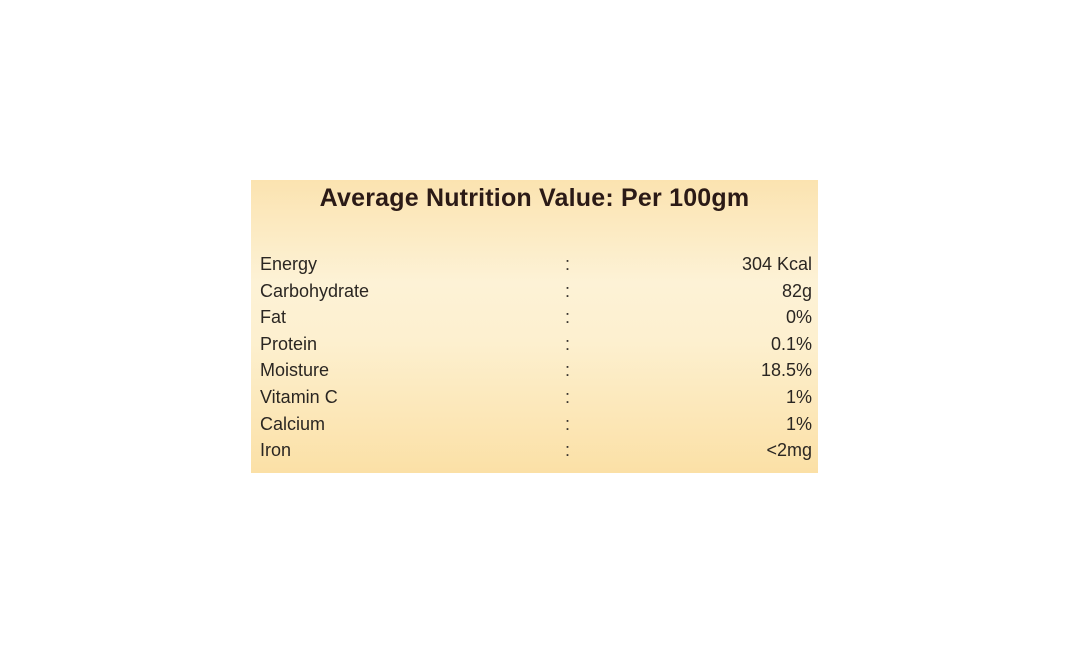 The height and width of the screenshot is (671, 1068). What do you see at coordinates (299, 396) in the screenshot?
I see `nutrient-name: Vitamin C` at bounding box center [299, 396].